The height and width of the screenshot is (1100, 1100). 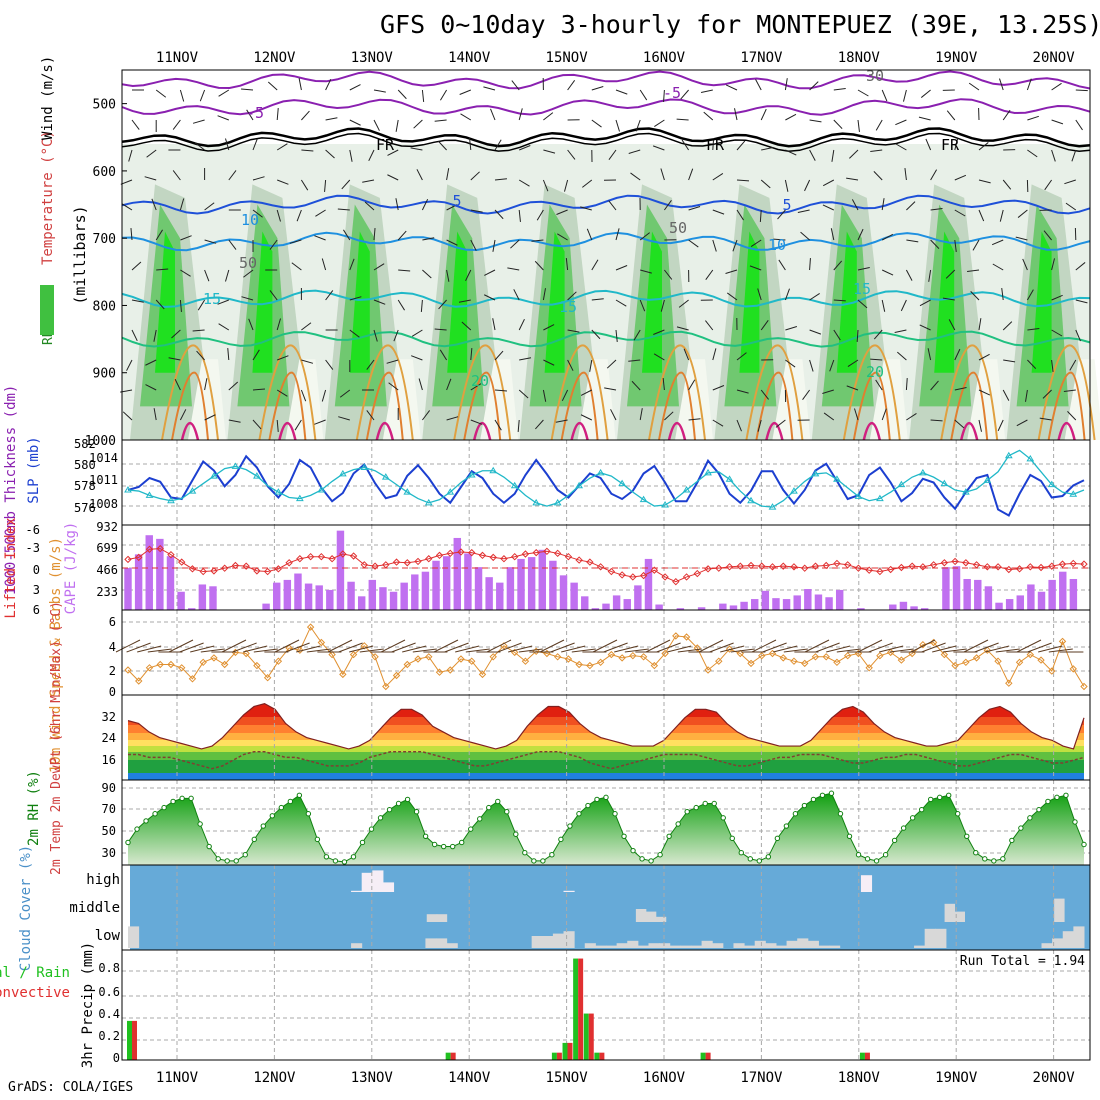 What do you see at coordinates (568, 307) in the screenshot?
I see `contour-label: 15` at bounding box center [568, 307].